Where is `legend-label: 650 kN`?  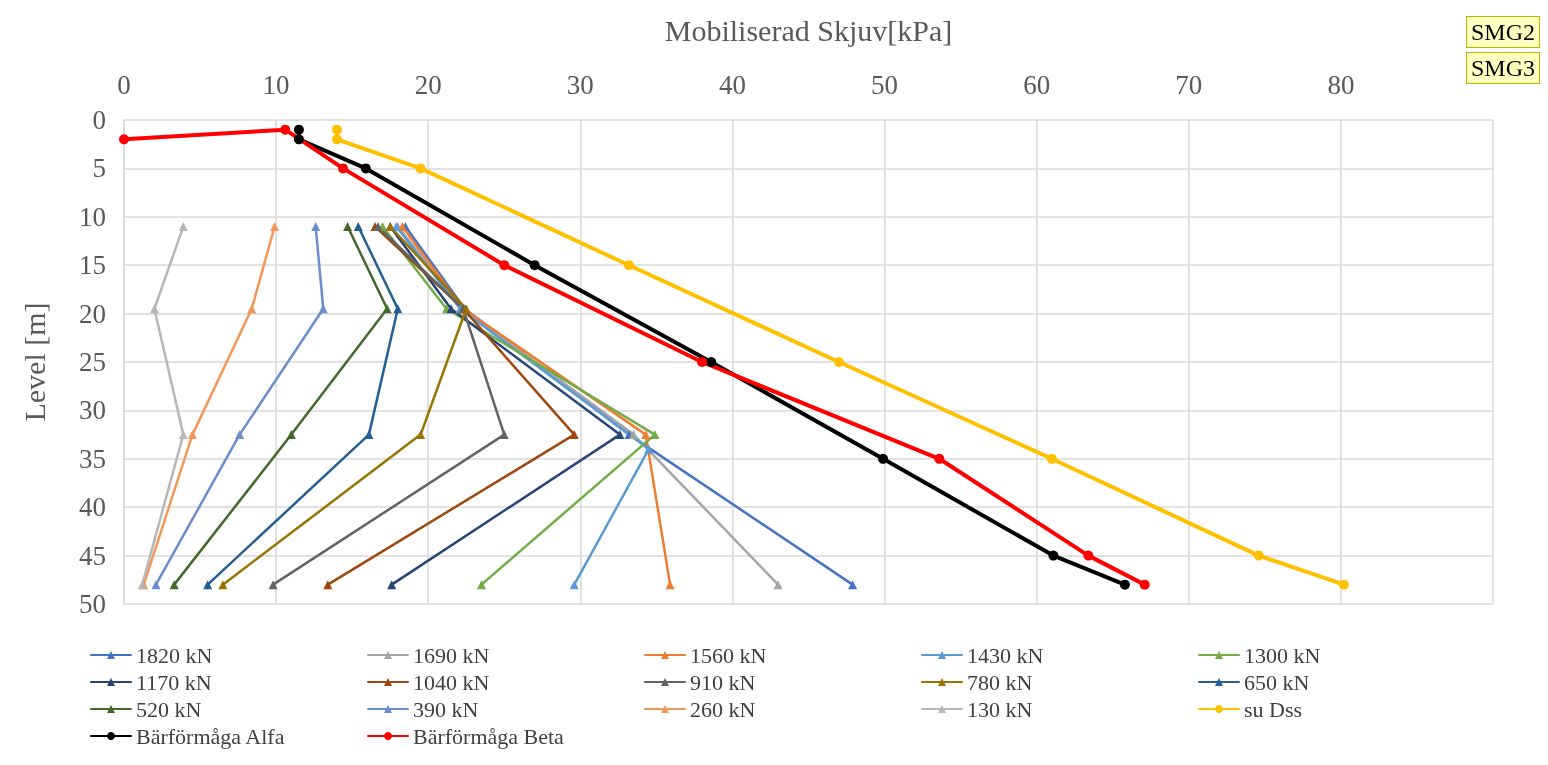
legend-label: 650 kN is located at coordinates (1277, 682).